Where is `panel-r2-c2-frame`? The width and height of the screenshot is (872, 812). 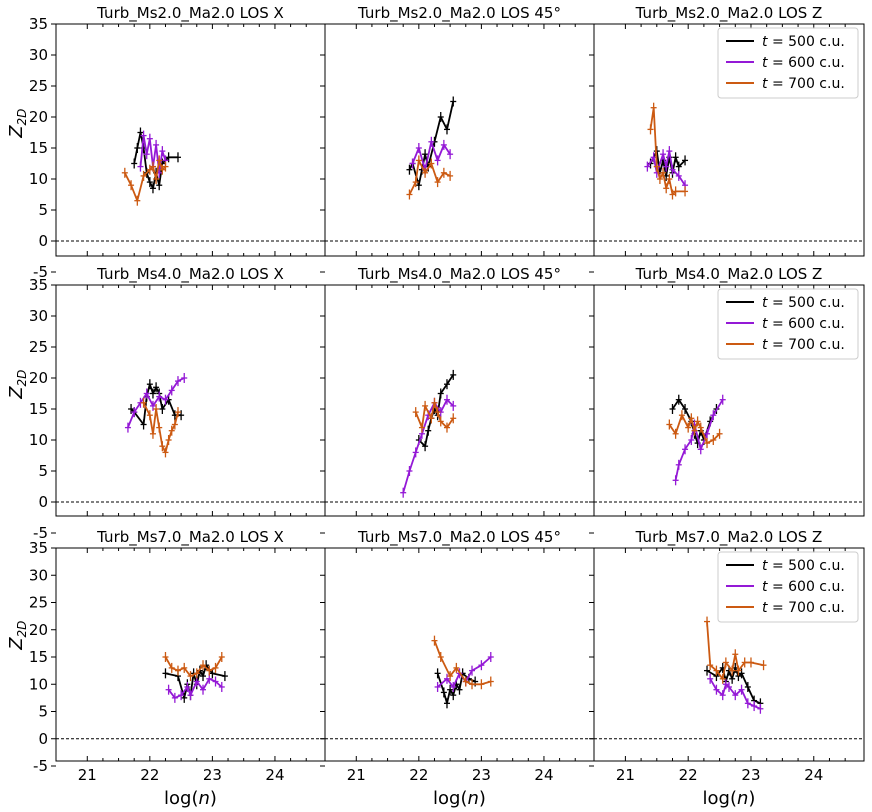
panel-r2-c2-frame is located at coordinates (459, 400).